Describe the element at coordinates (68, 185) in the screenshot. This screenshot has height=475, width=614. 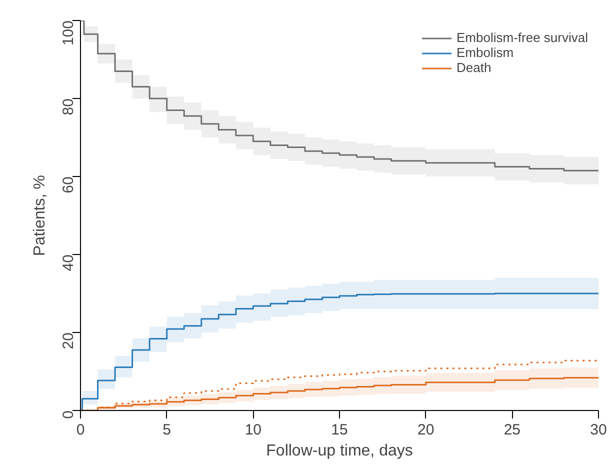
I see `y-tick-label: 60` at that location.